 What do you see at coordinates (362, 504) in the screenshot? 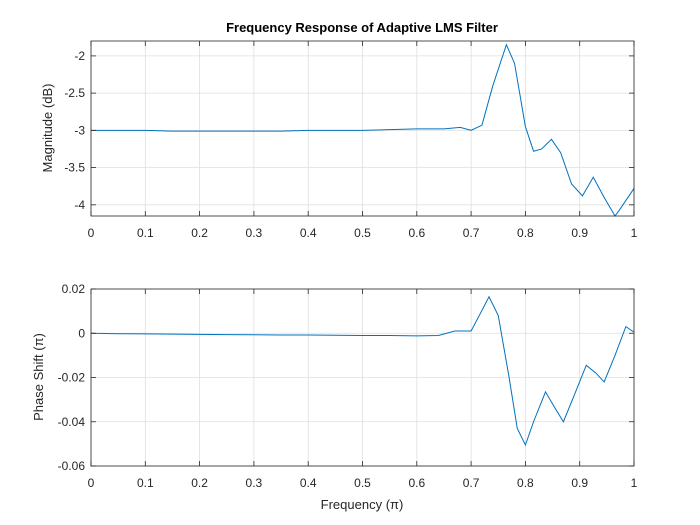
I see `phase-x-axis-label: Frequency (π)` at bounding box center [362, 504].